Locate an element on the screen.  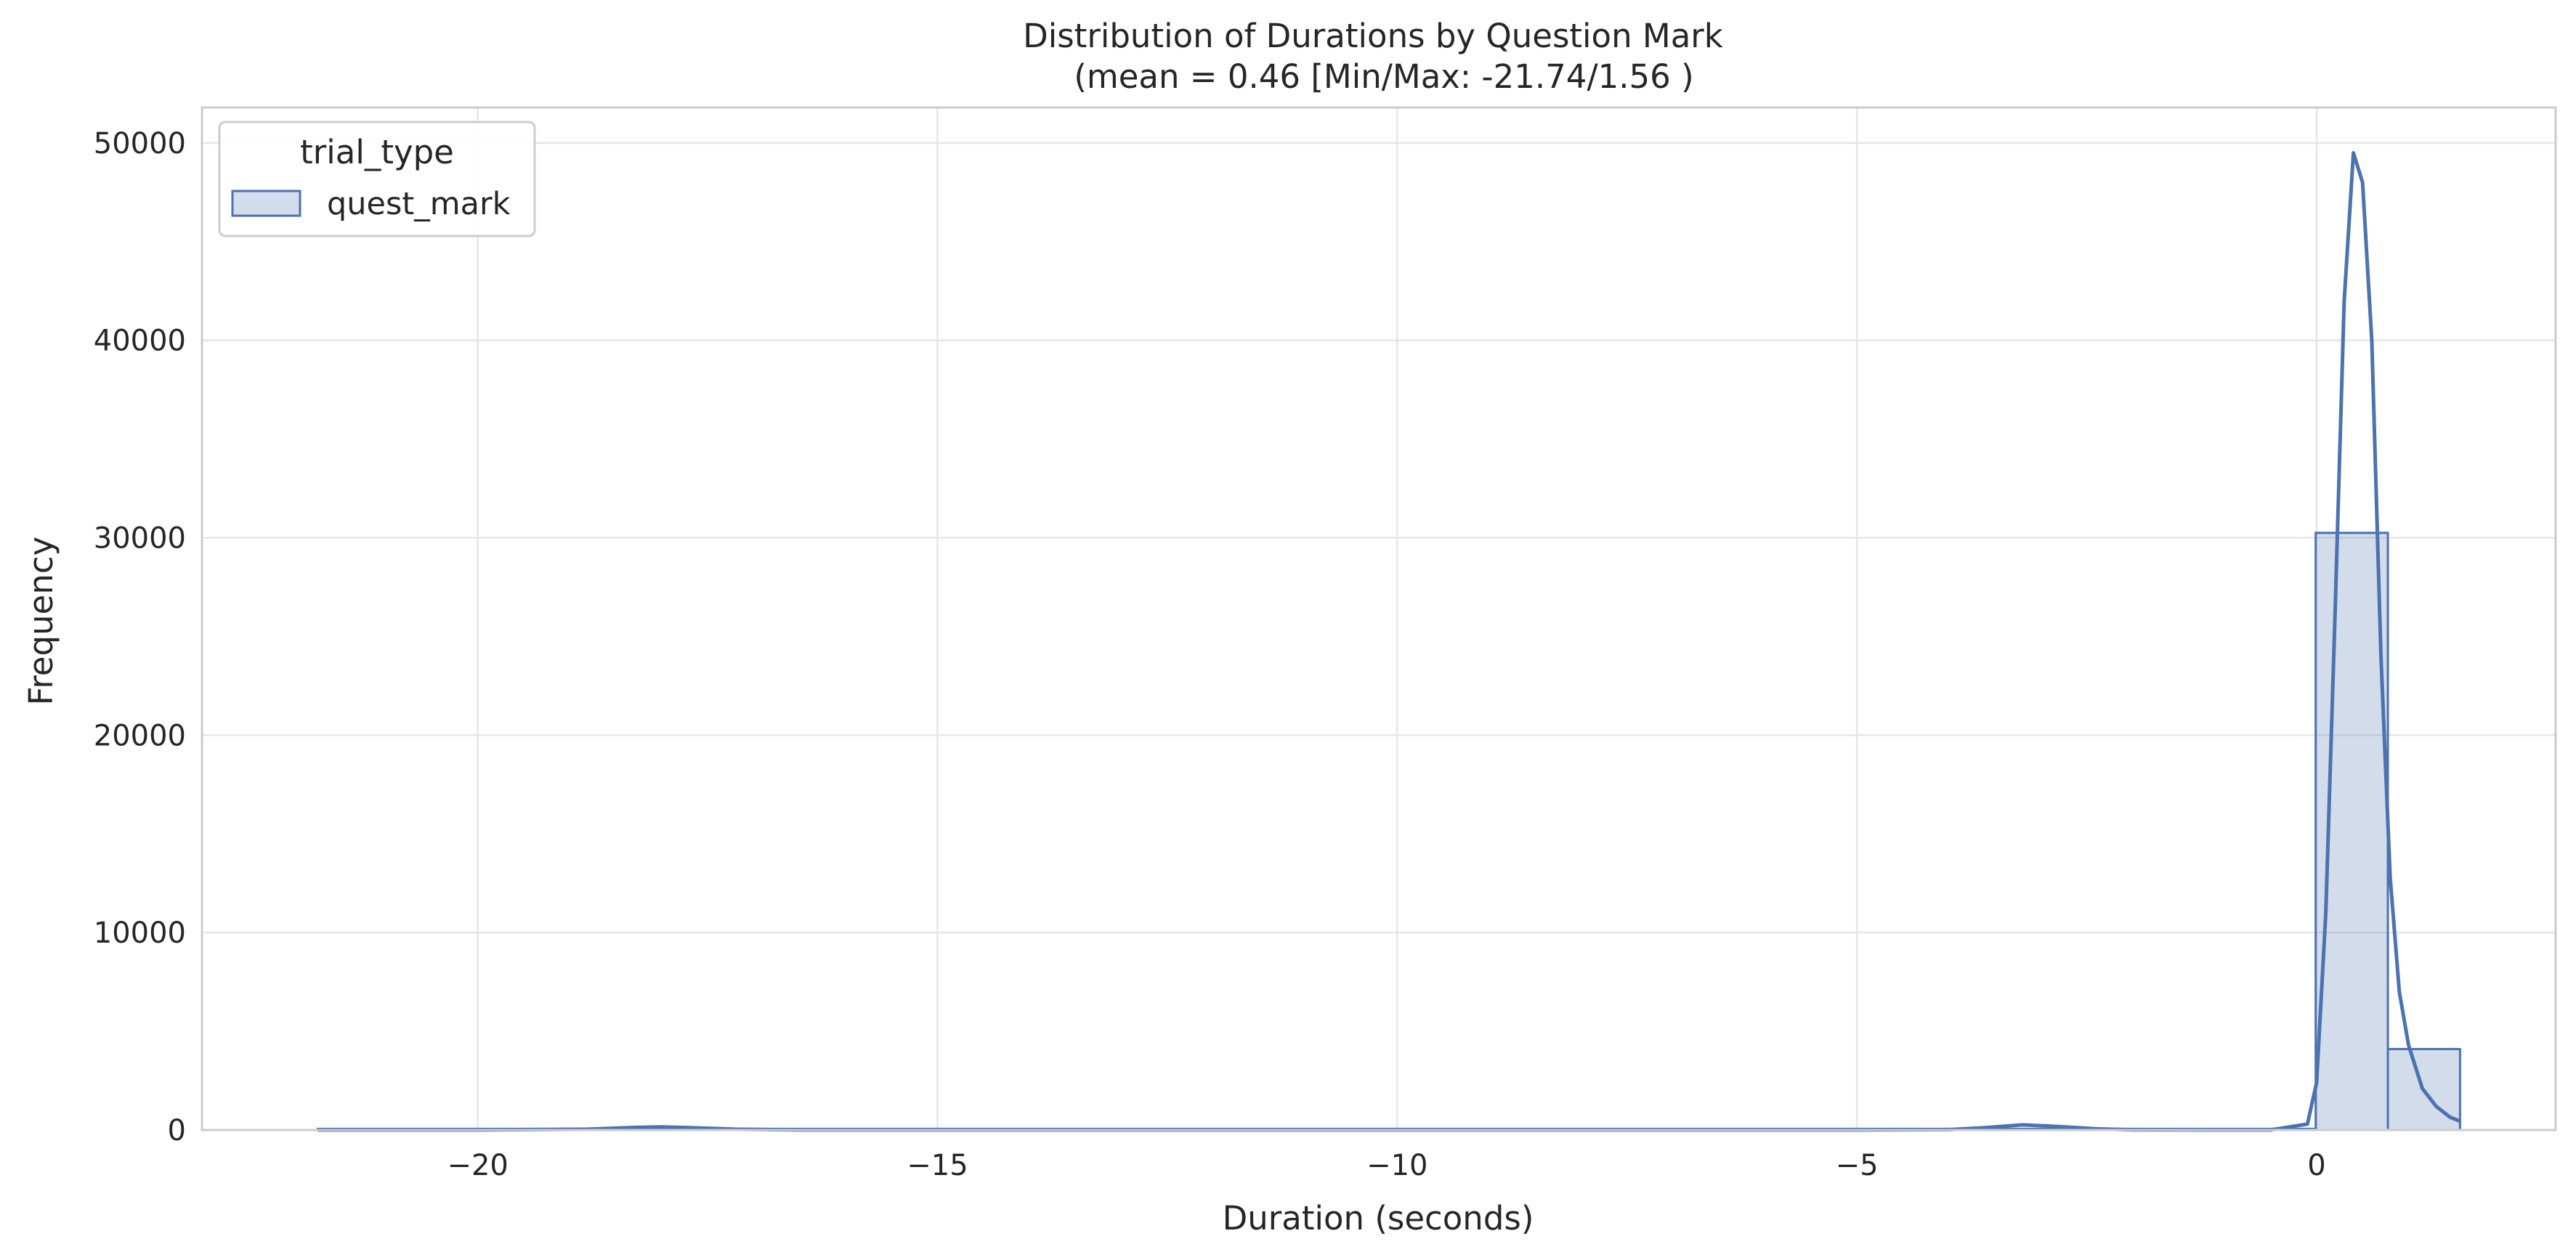
y-axis-ticks: 0 10000 20000 30000 40000 50000 is located at coordinates (140, 637).